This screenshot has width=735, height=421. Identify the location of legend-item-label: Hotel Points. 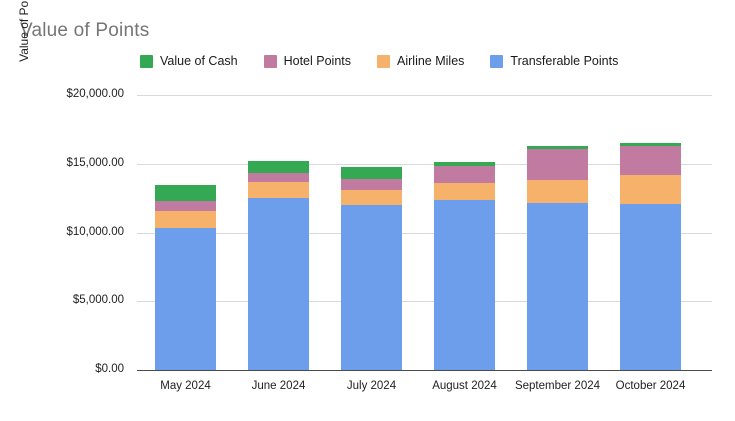
(317, 61).